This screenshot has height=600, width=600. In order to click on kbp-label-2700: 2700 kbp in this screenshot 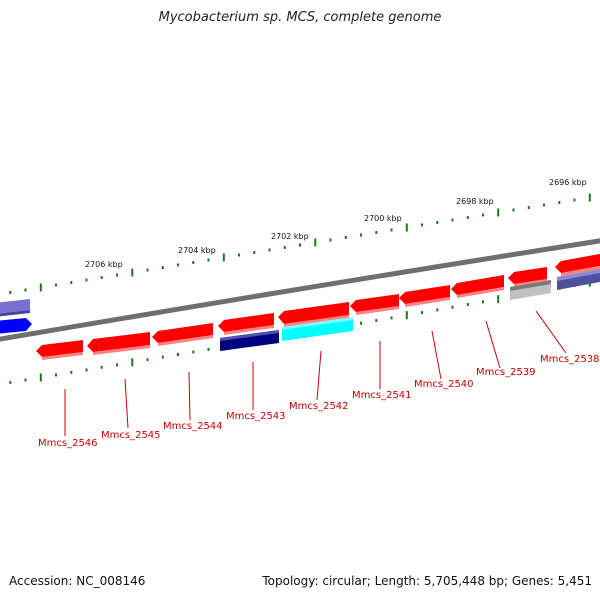, I will do `click(383, 218)`.